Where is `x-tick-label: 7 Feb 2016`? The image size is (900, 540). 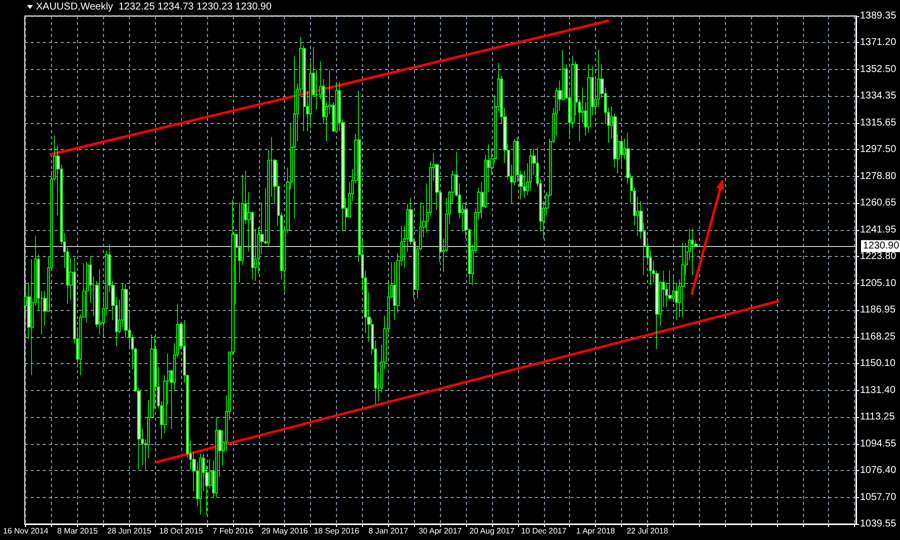 x-tick-label: 7 Feb 2016 is located at coordinates (233, 531).